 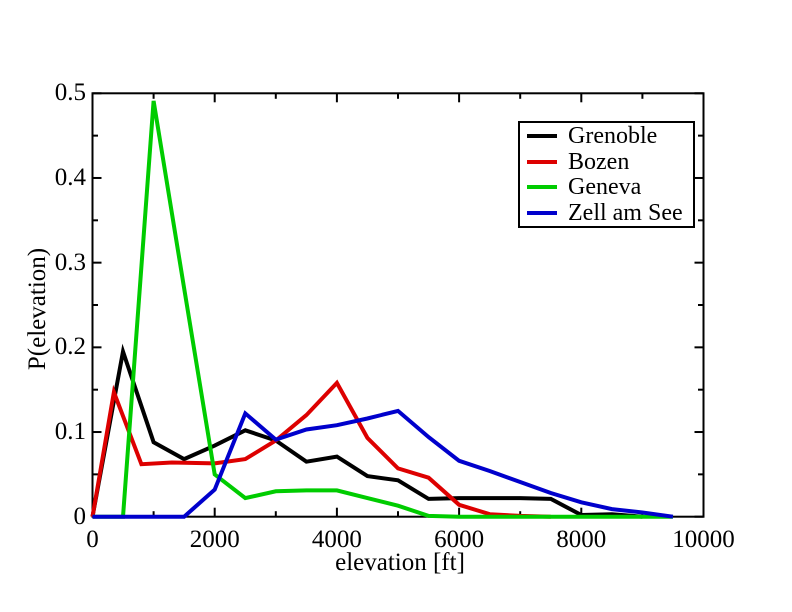 I want to click on x-tick-label: 10000, so click(x=703, y=539).